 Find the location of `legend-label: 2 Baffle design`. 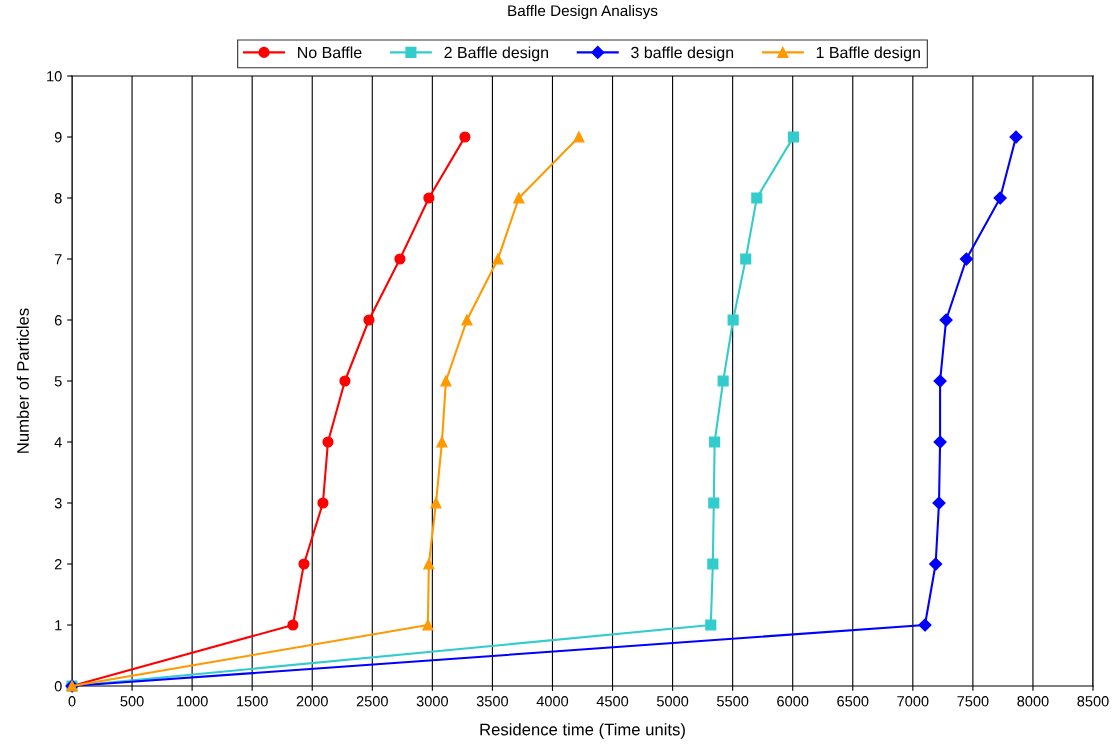

legend-label: 2 Baffle design is located at coordinates (496, 54).